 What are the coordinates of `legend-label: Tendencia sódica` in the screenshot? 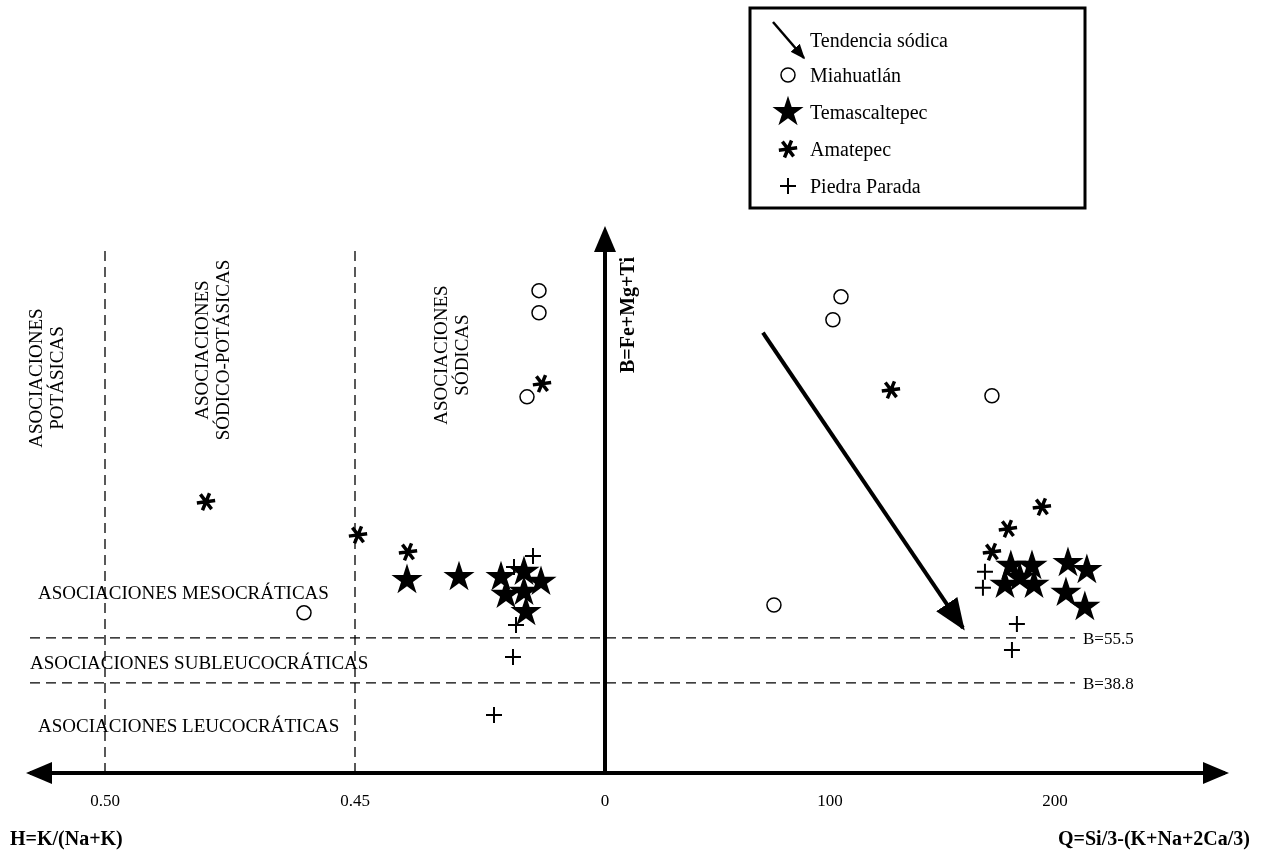 It's located at (879, 40).